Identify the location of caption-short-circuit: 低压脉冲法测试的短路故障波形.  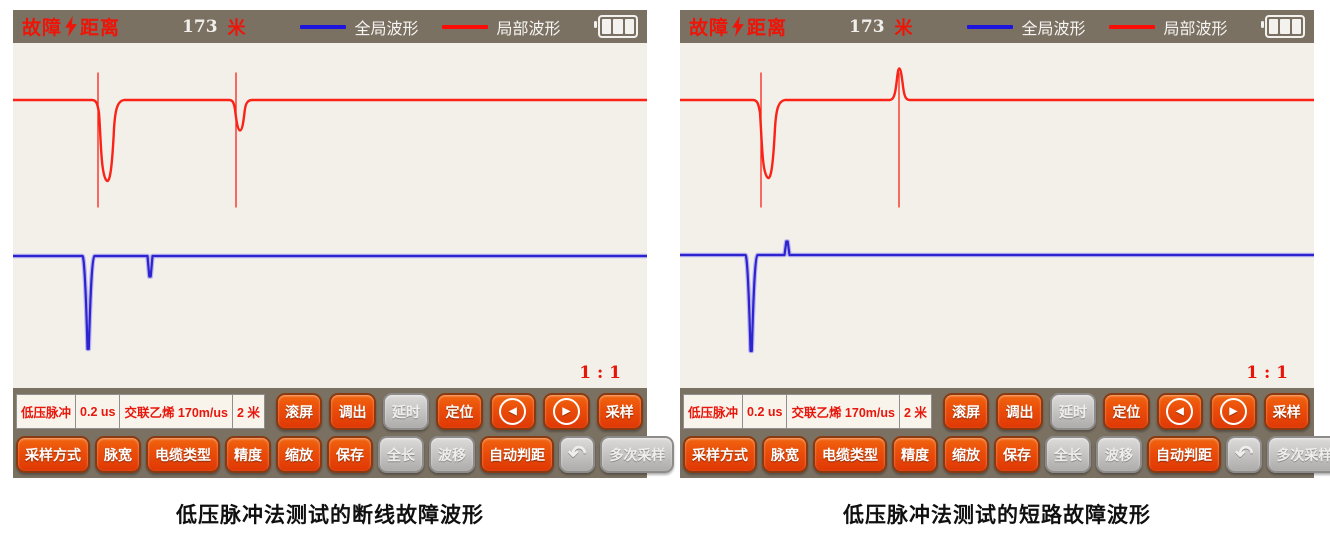
(997, 515).